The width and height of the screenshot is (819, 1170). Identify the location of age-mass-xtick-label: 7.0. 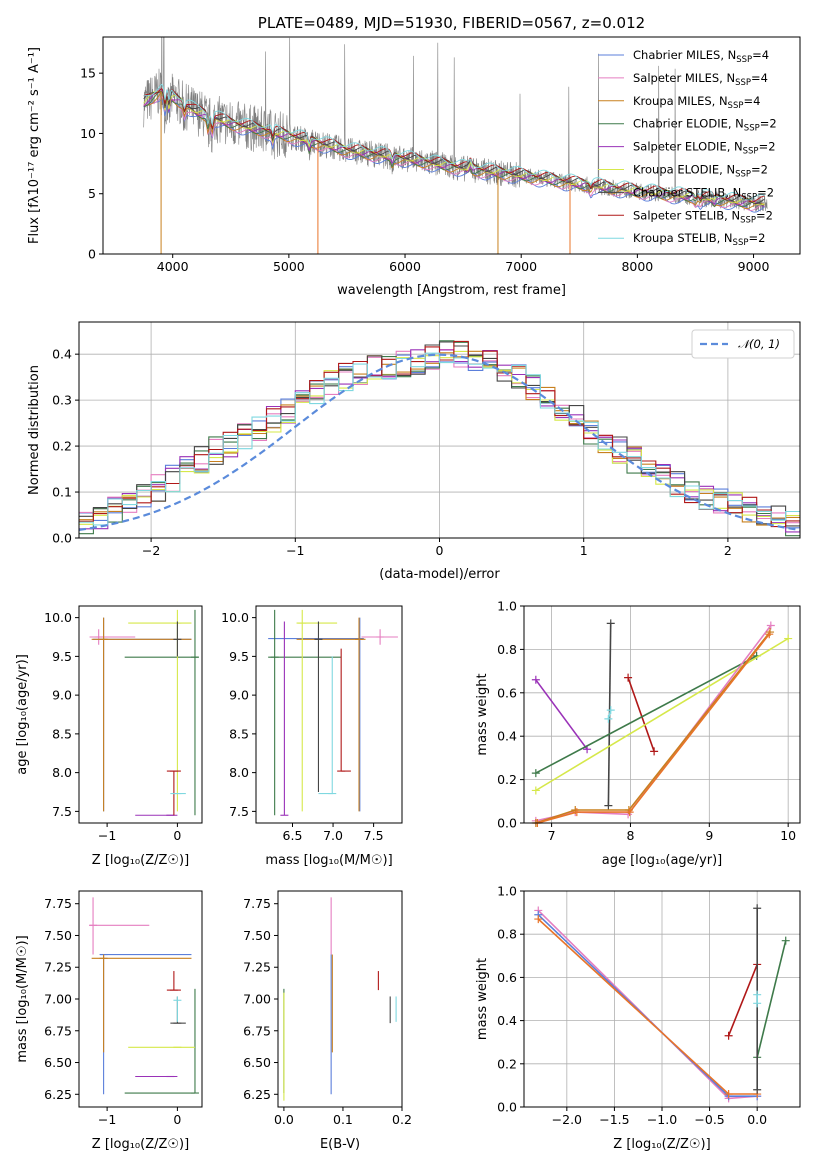
(333, 835).